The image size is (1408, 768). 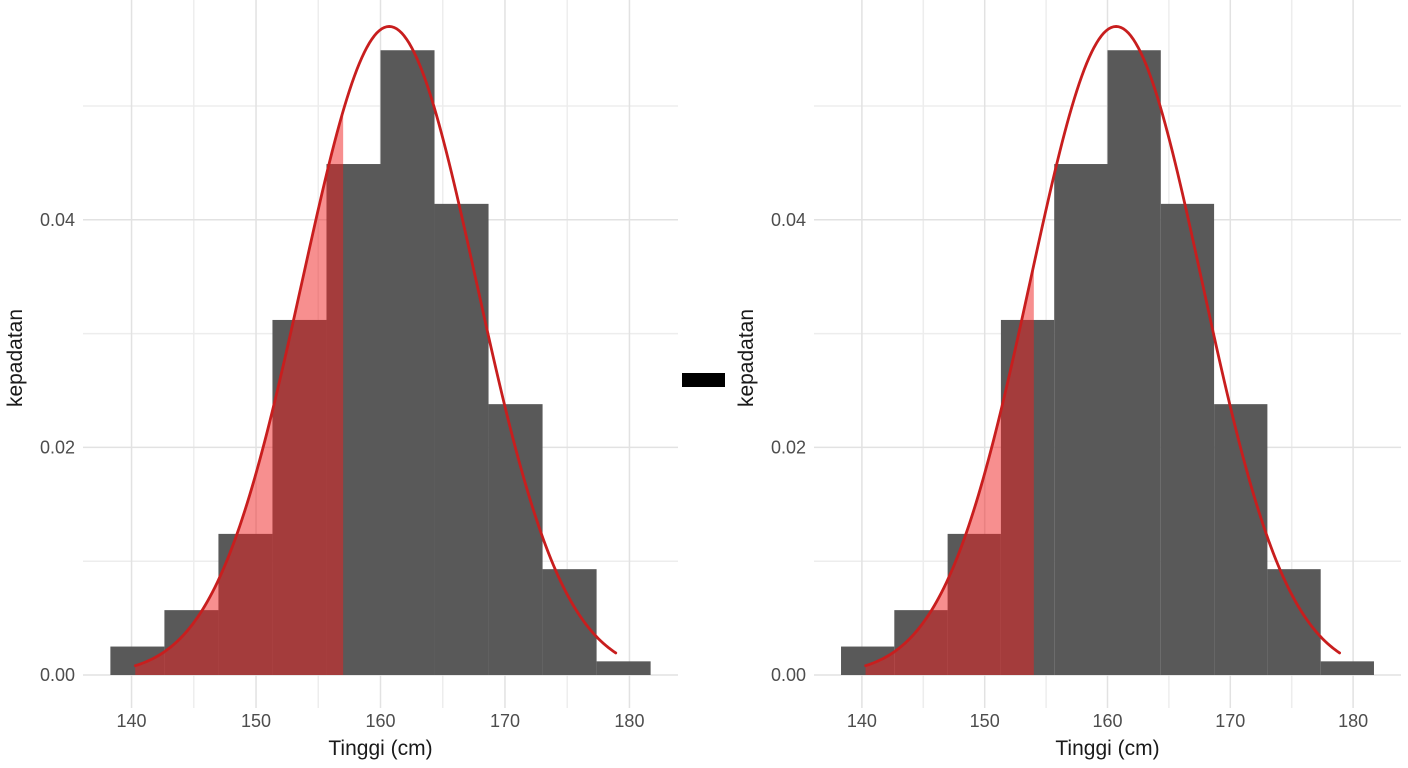 I want to click on minus-operator, so click(x=703, y=380).